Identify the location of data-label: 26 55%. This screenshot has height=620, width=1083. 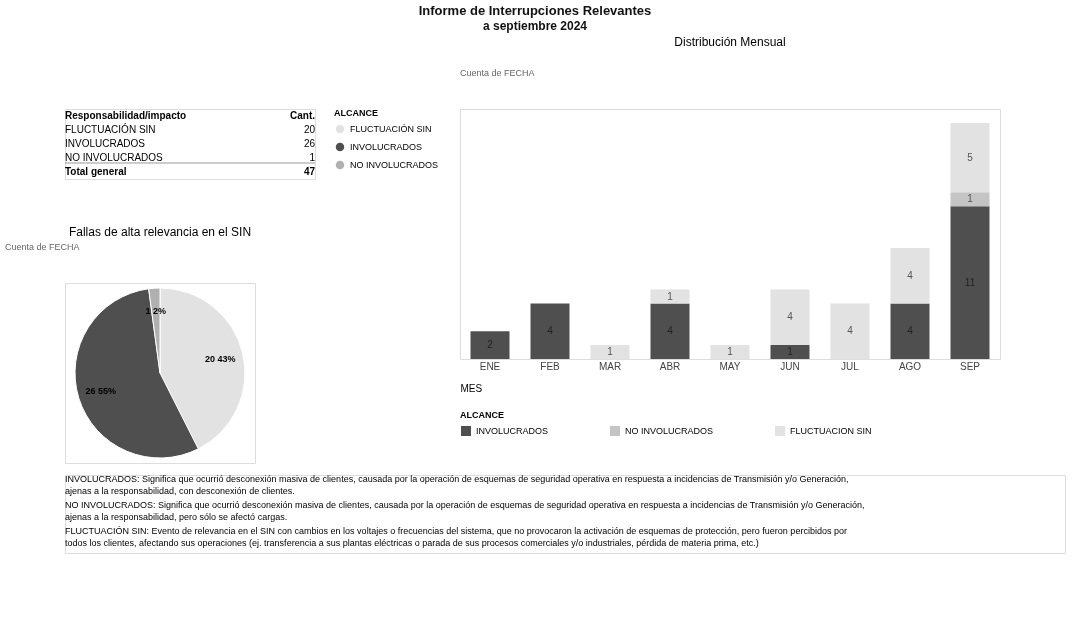
(101, 391).